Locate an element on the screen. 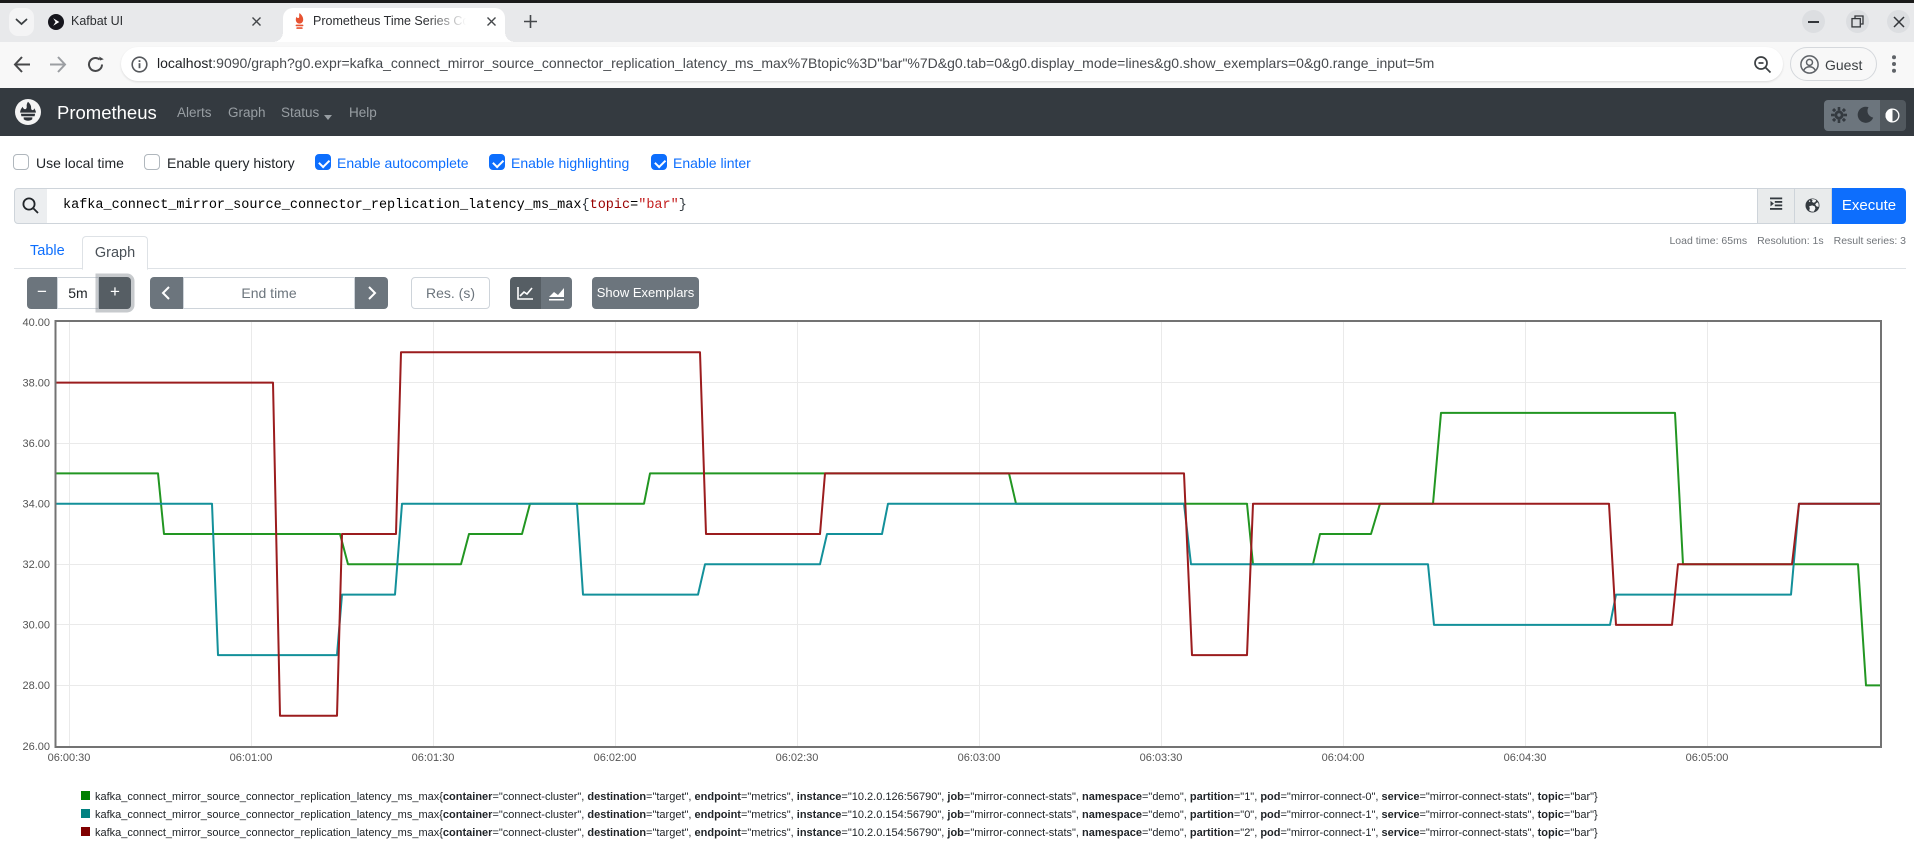  svg-text: 34.00 is located at coordinates (36, 505).